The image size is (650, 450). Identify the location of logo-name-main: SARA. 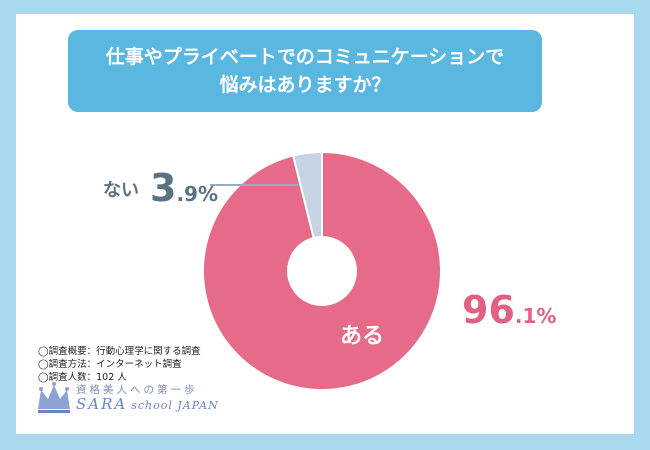
(102, 404).